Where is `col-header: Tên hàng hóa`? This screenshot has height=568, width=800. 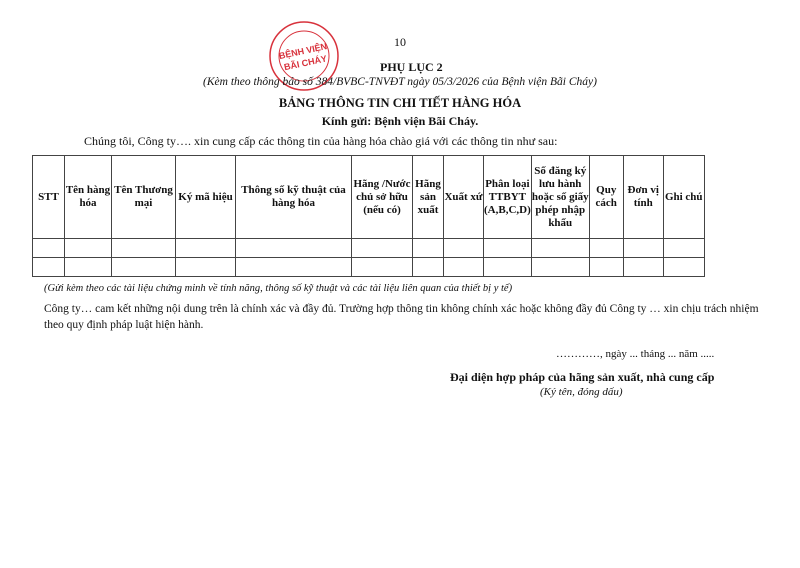
col-header: Tên hàng hóa is located at coordinates (88, 197).